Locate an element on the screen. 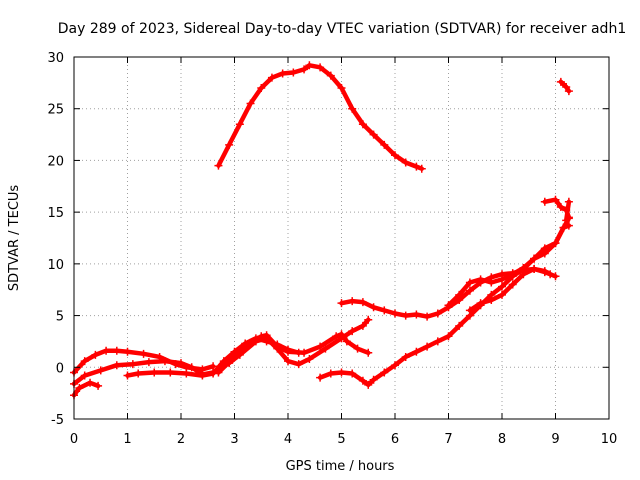 The width and height of the screenshot is (640, 480). y-tick-label: 10 is located at coordinates (55, 265).